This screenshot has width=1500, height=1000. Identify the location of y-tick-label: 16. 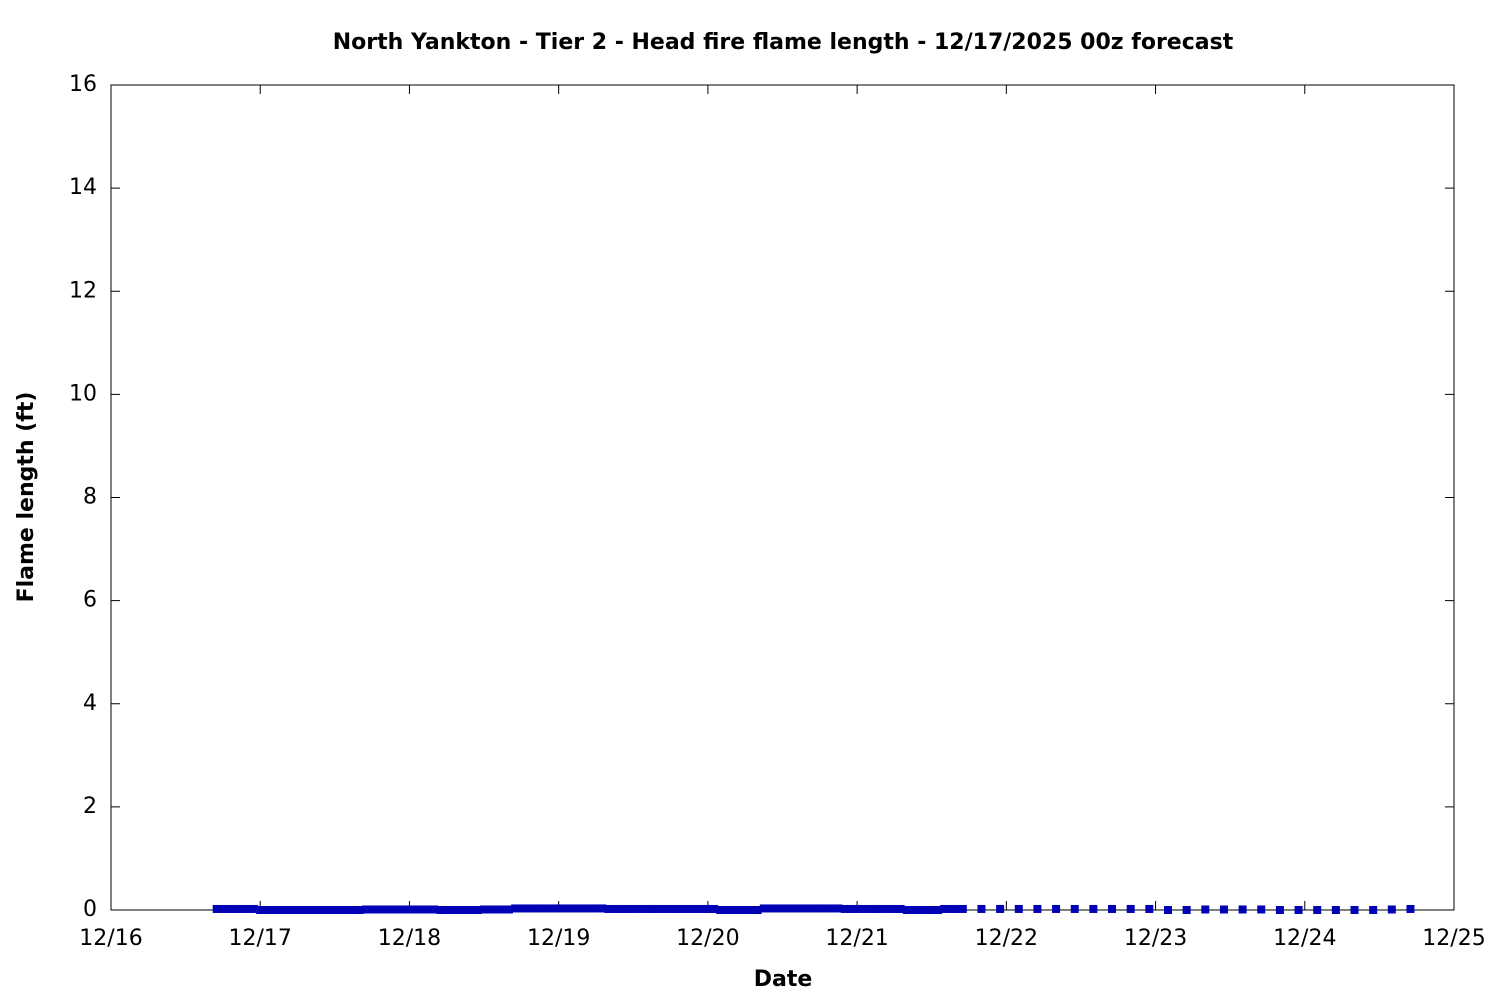
(83, 84).